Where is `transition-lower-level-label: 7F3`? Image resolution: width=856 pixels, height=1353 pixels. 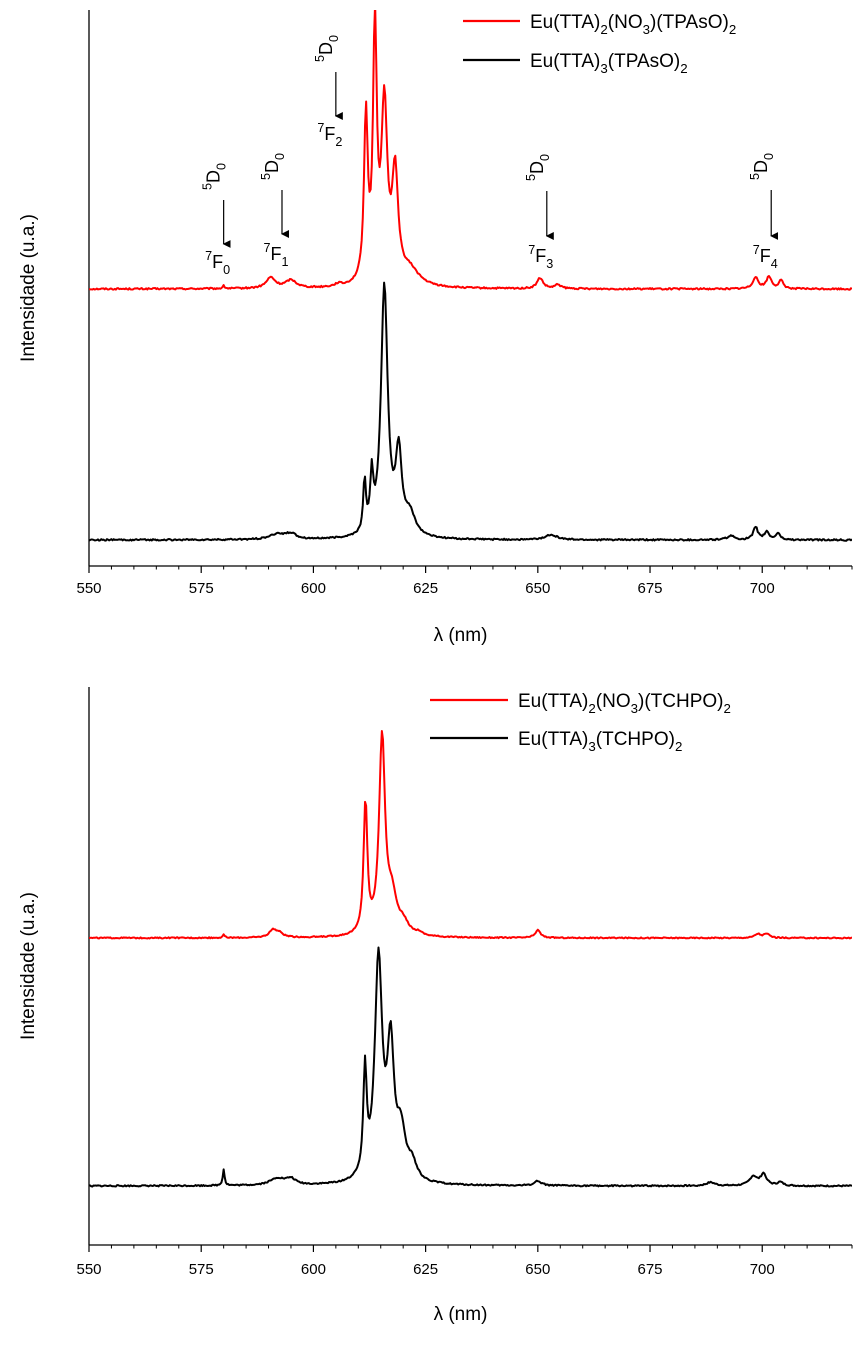
transition-lower-level-label: 7F3 is located at coordinates (540, 257).